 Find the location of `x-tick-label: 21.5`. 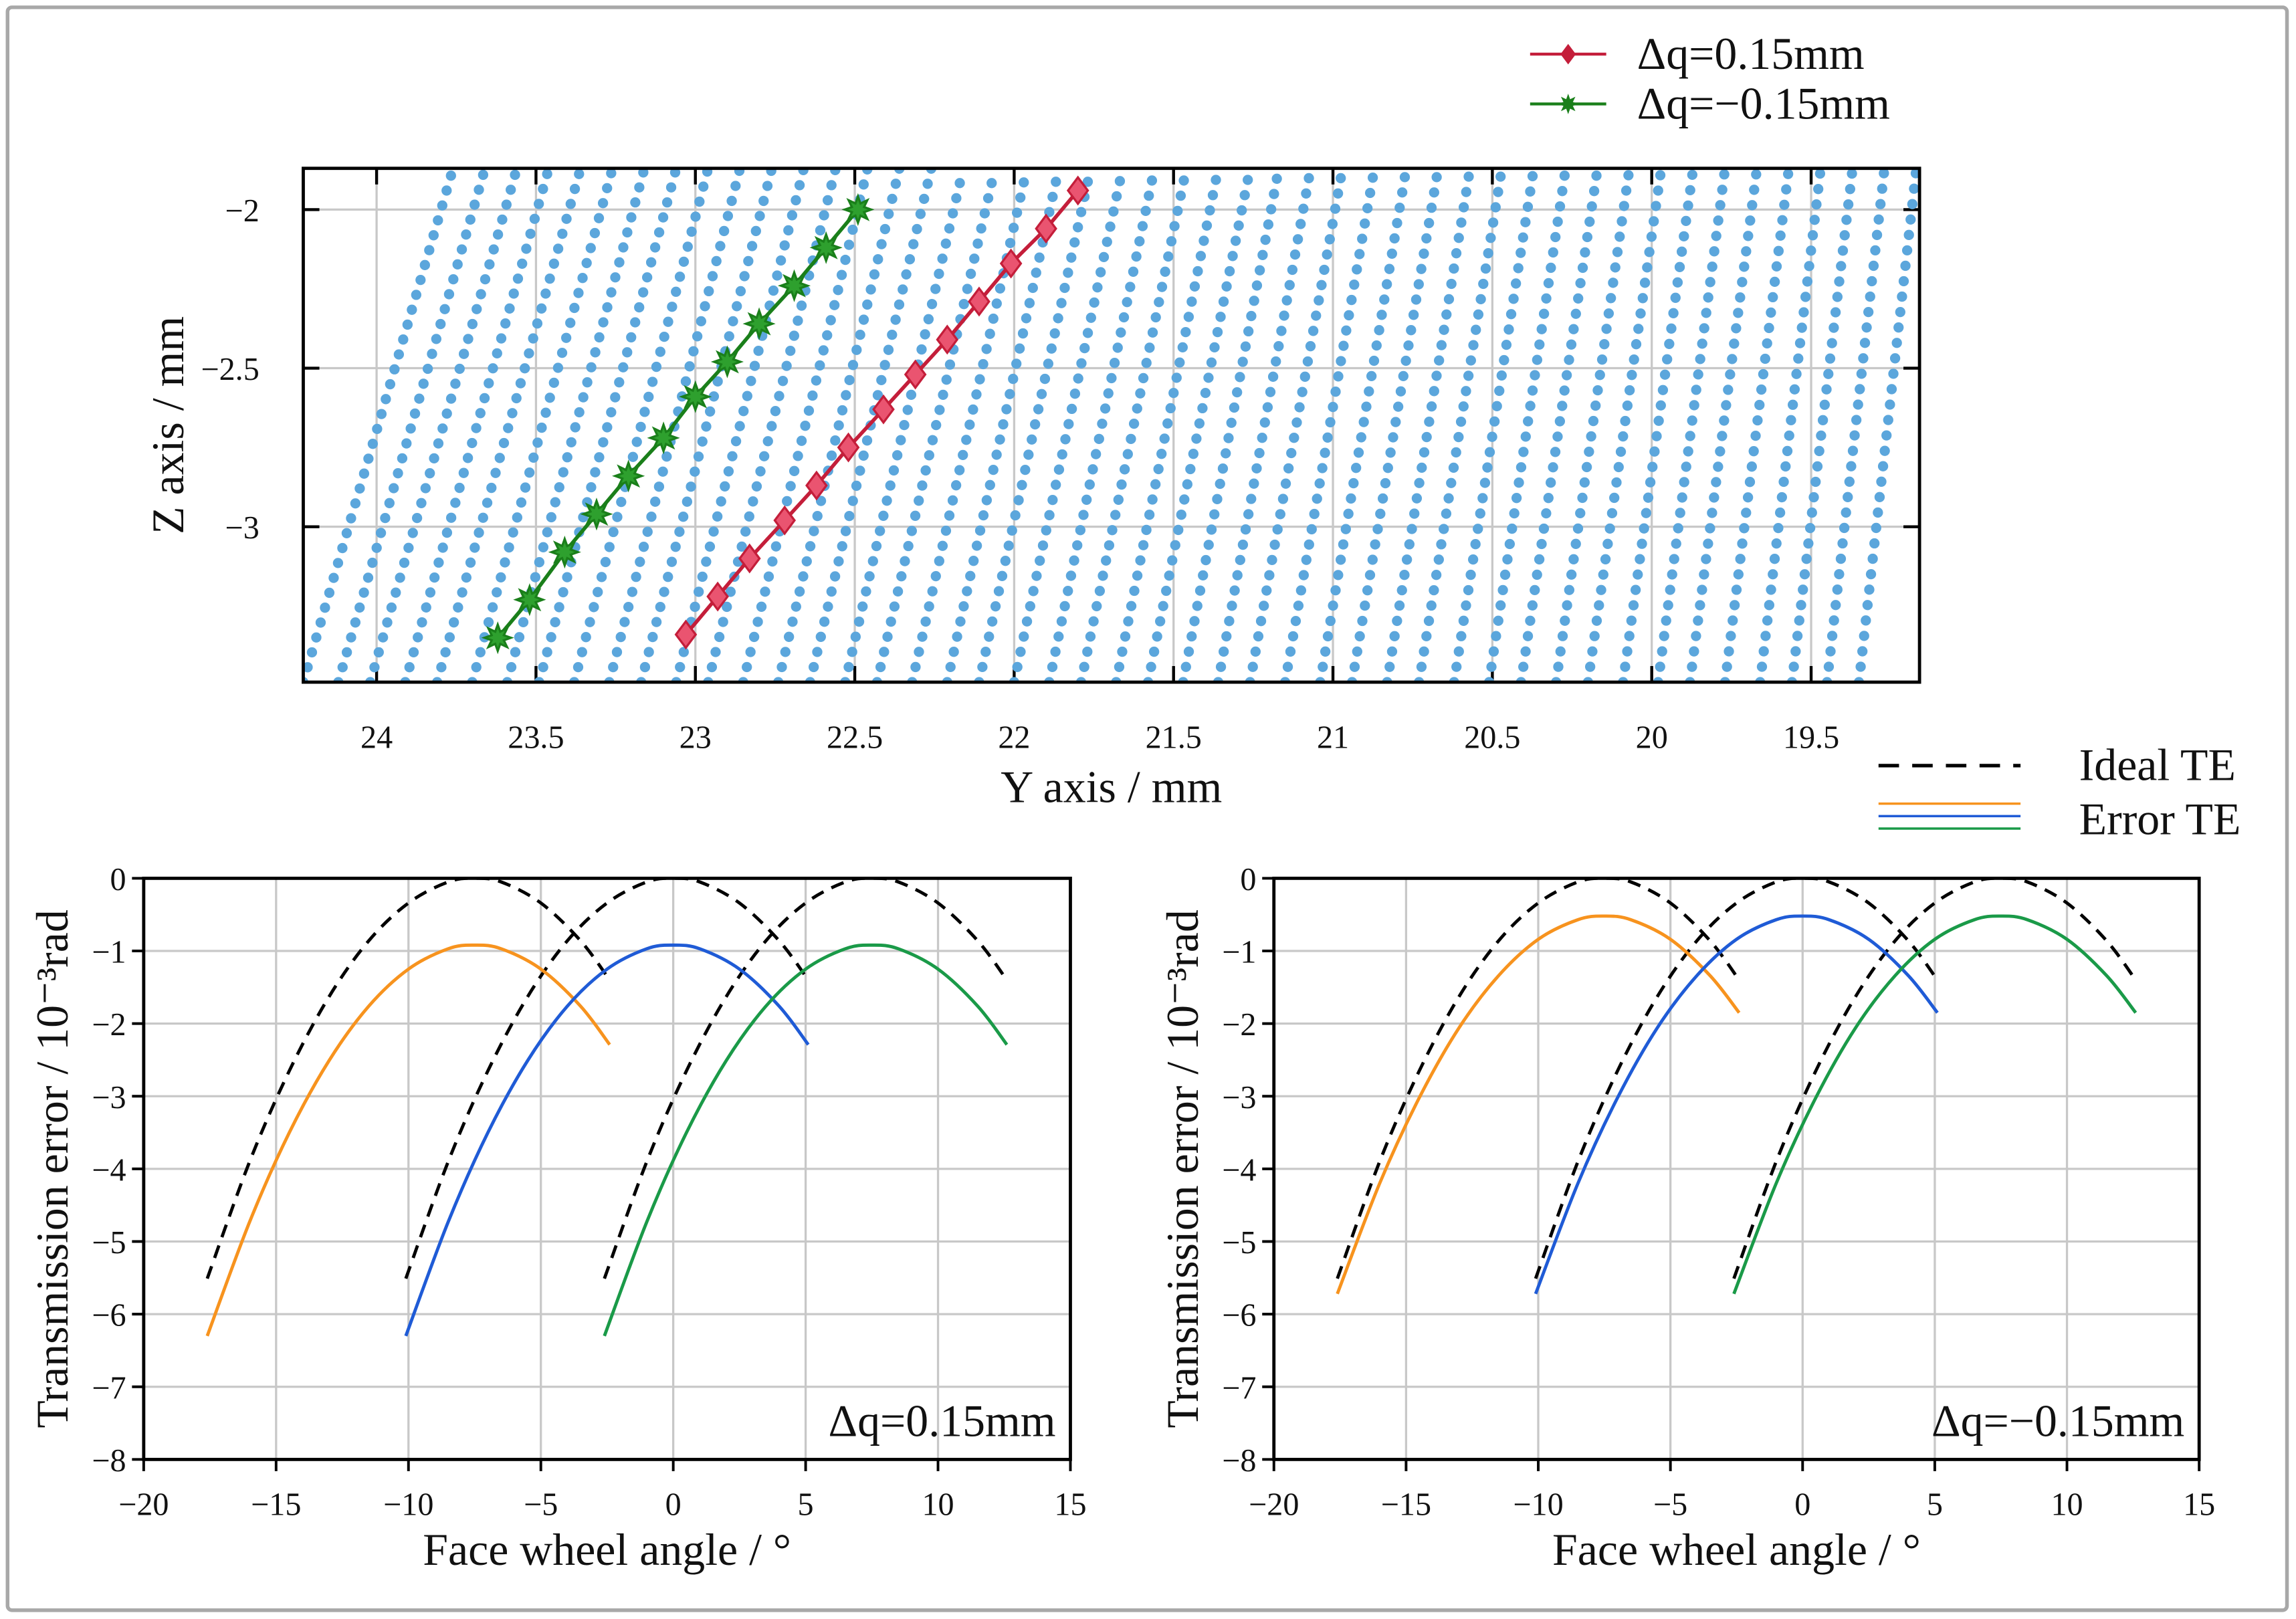

x-tick-label: 21.5 is located at coordinates (1174, 738).